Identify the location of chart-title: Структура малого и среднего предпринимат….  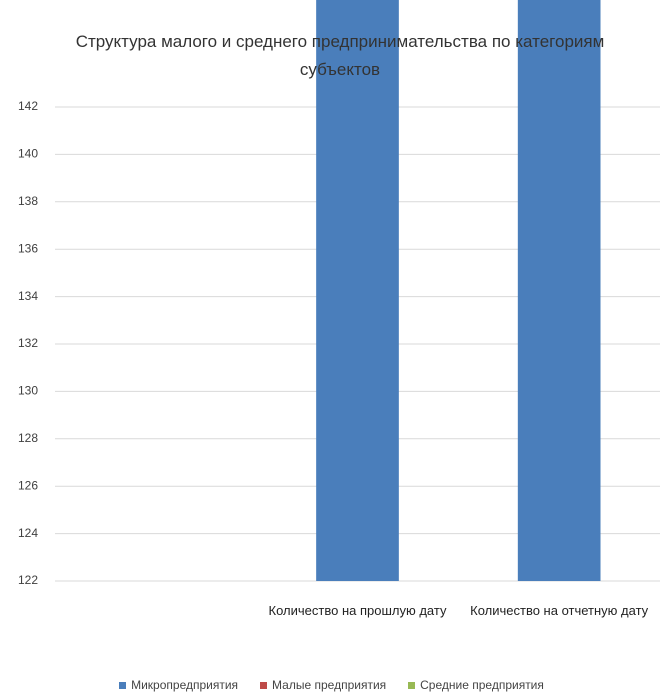
(340, 55).